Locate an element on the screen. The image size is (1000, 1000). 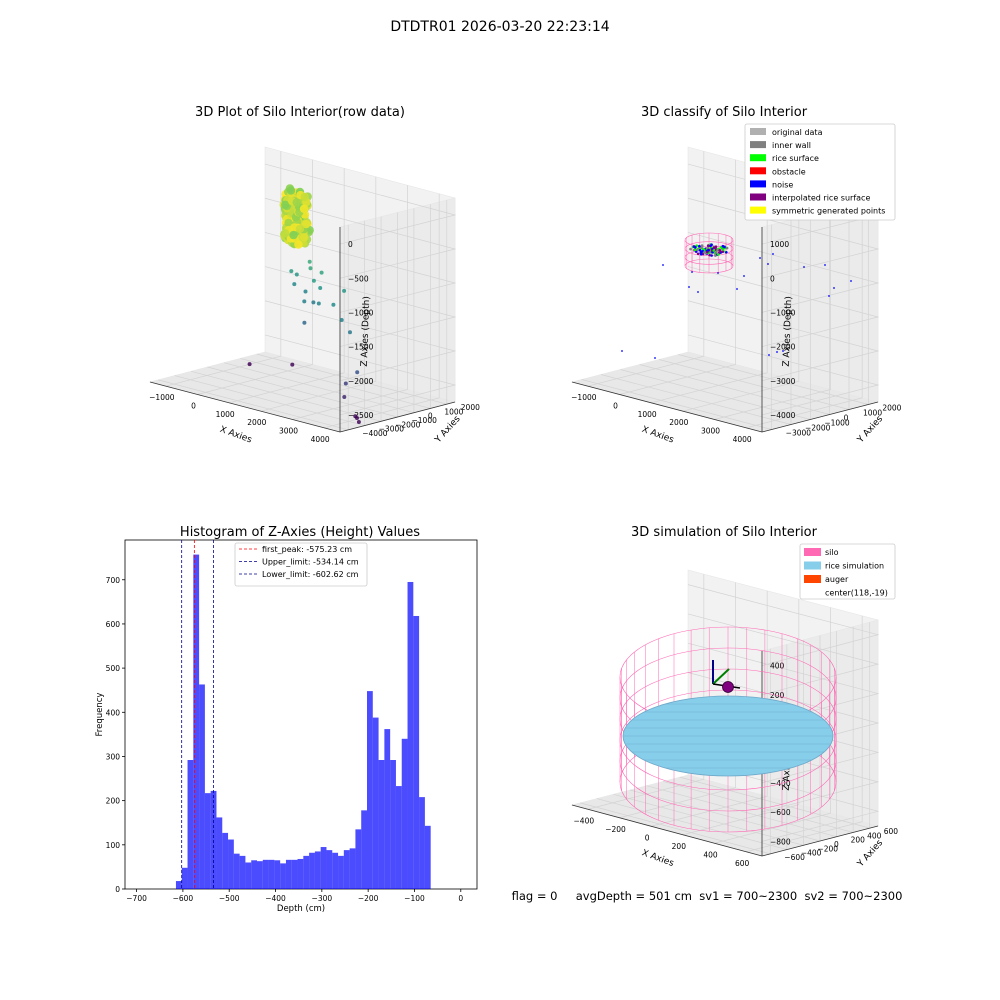
y-axis-label: Frequency is located at coordinates (100, 715).